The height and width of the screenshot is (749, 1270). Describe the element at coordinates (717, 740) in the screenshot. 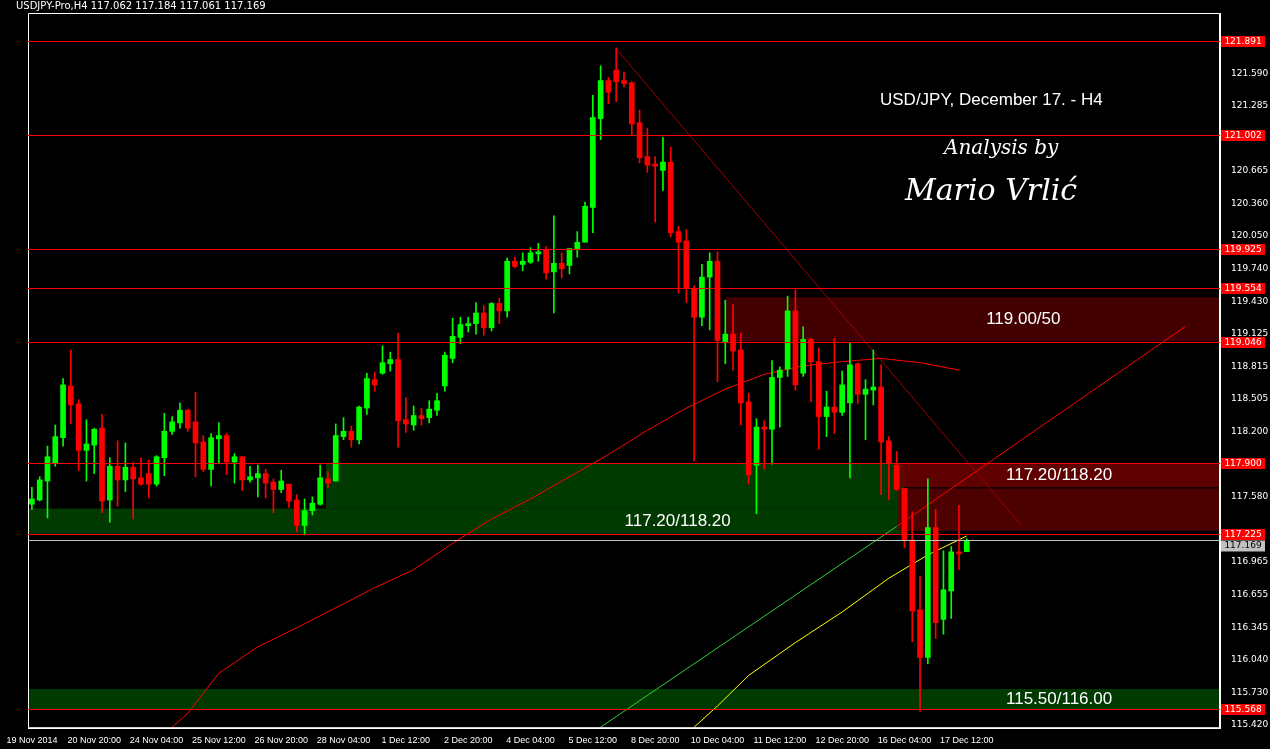

I see `x-tick-label: 10 Dec 04:00` at that location.